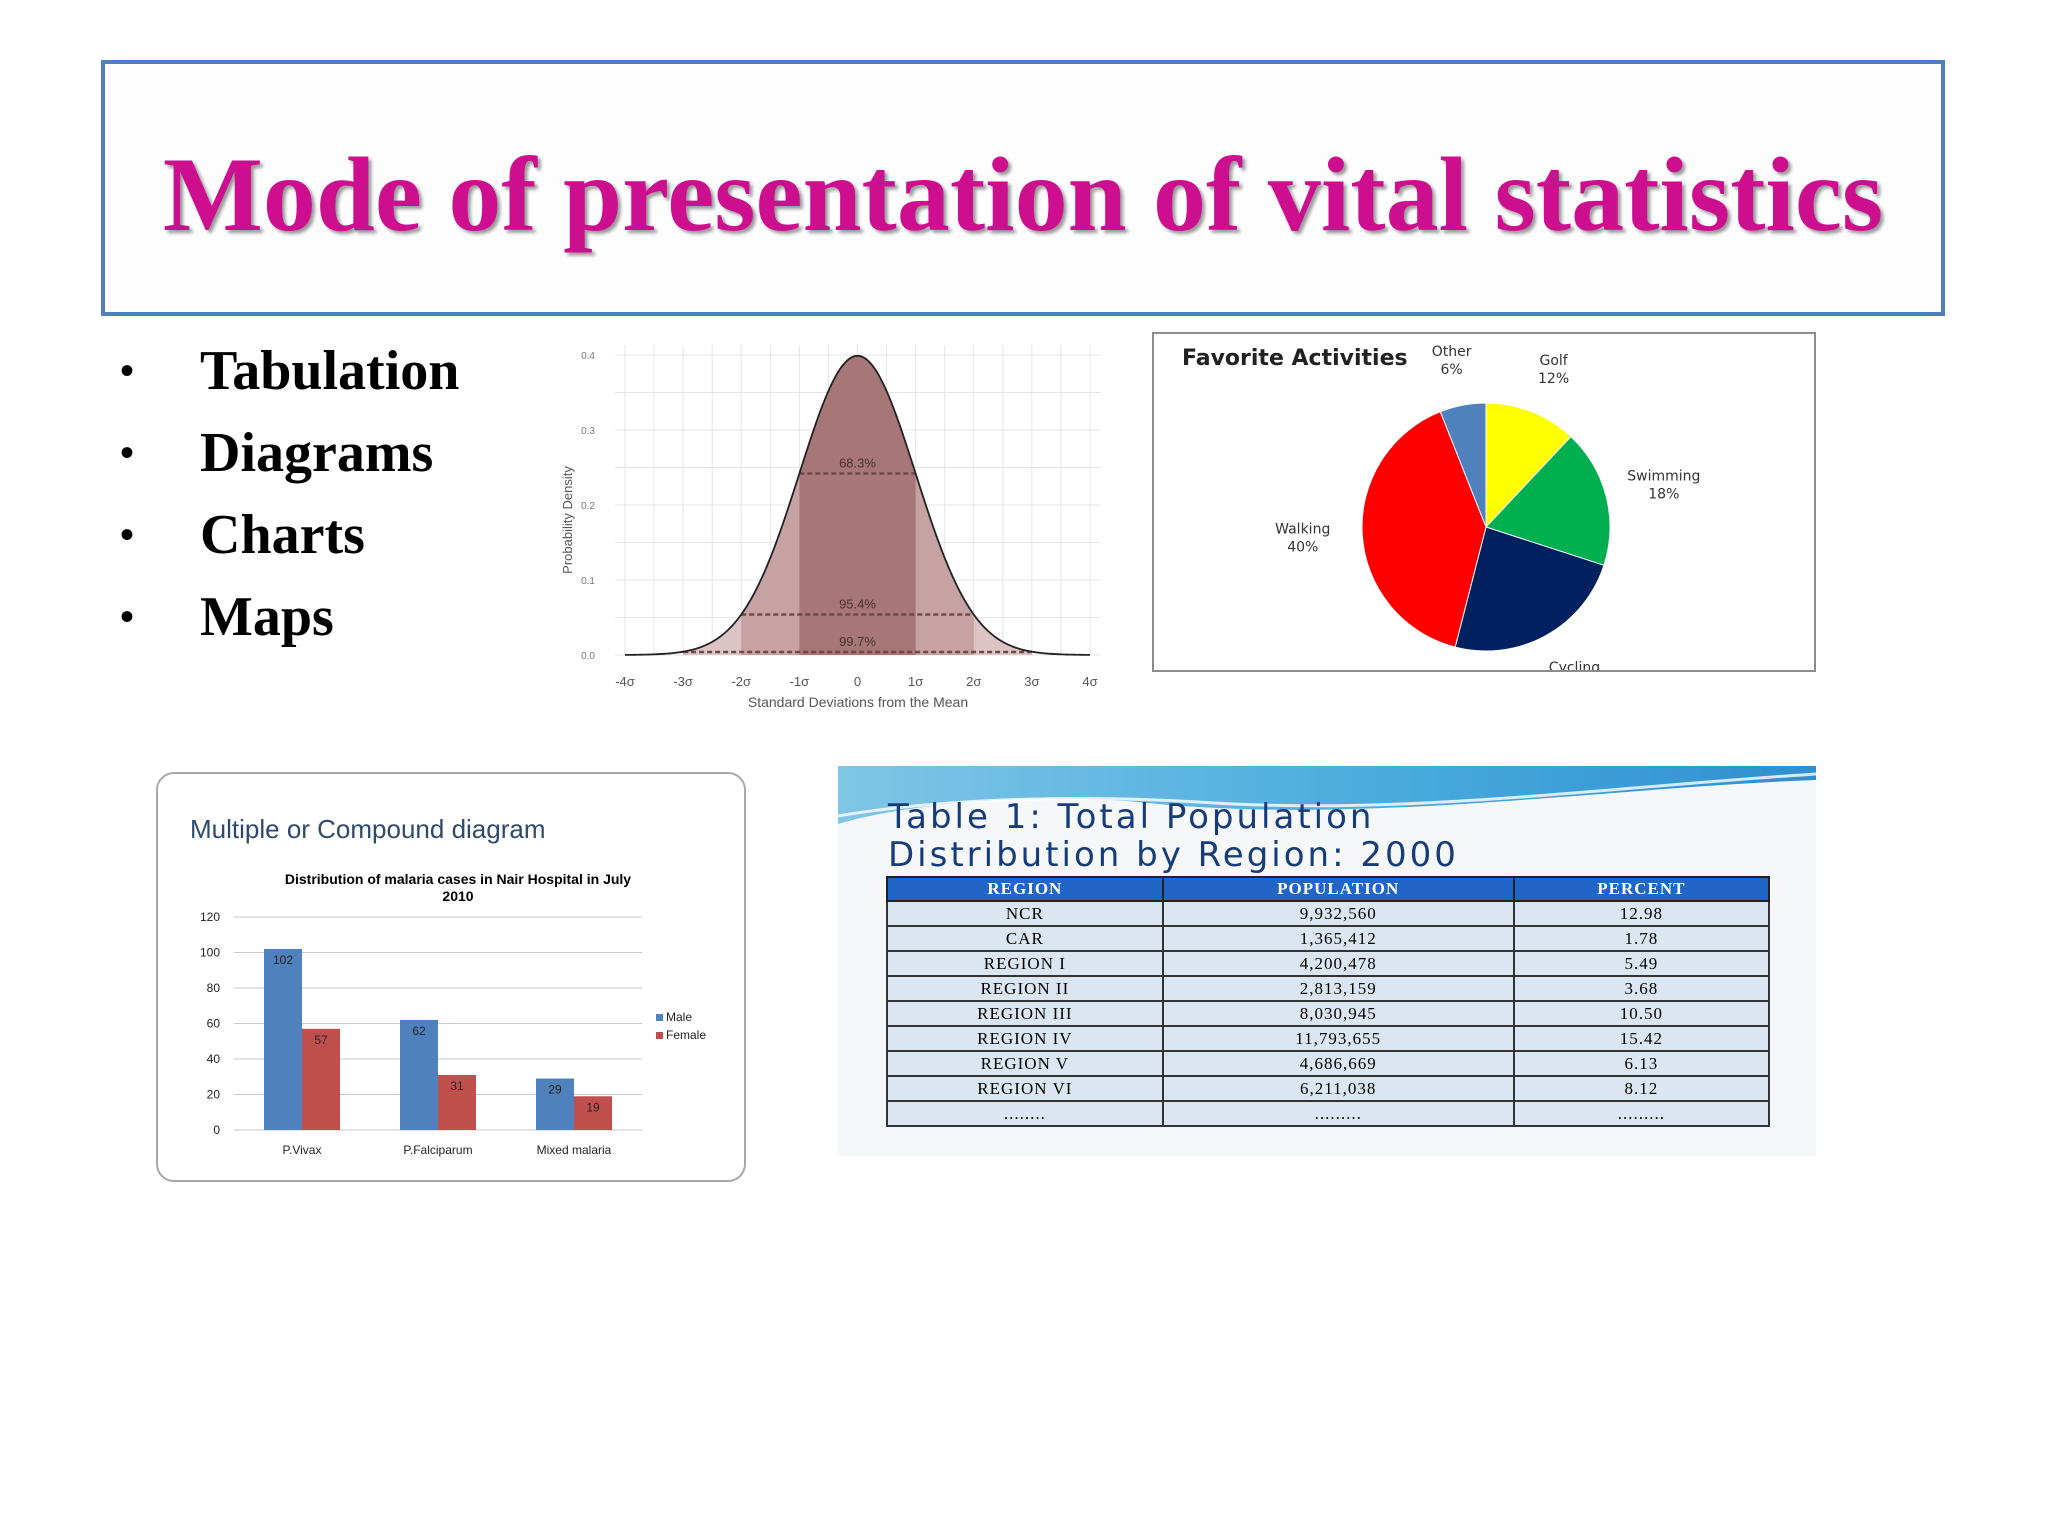 The width and height of the screenshot is (2048, 1536). What do you see at coordinates (1451, 370) in the screenshot?
I see `pie-slice-percent: 6%` at bounding box center [1451, 370].